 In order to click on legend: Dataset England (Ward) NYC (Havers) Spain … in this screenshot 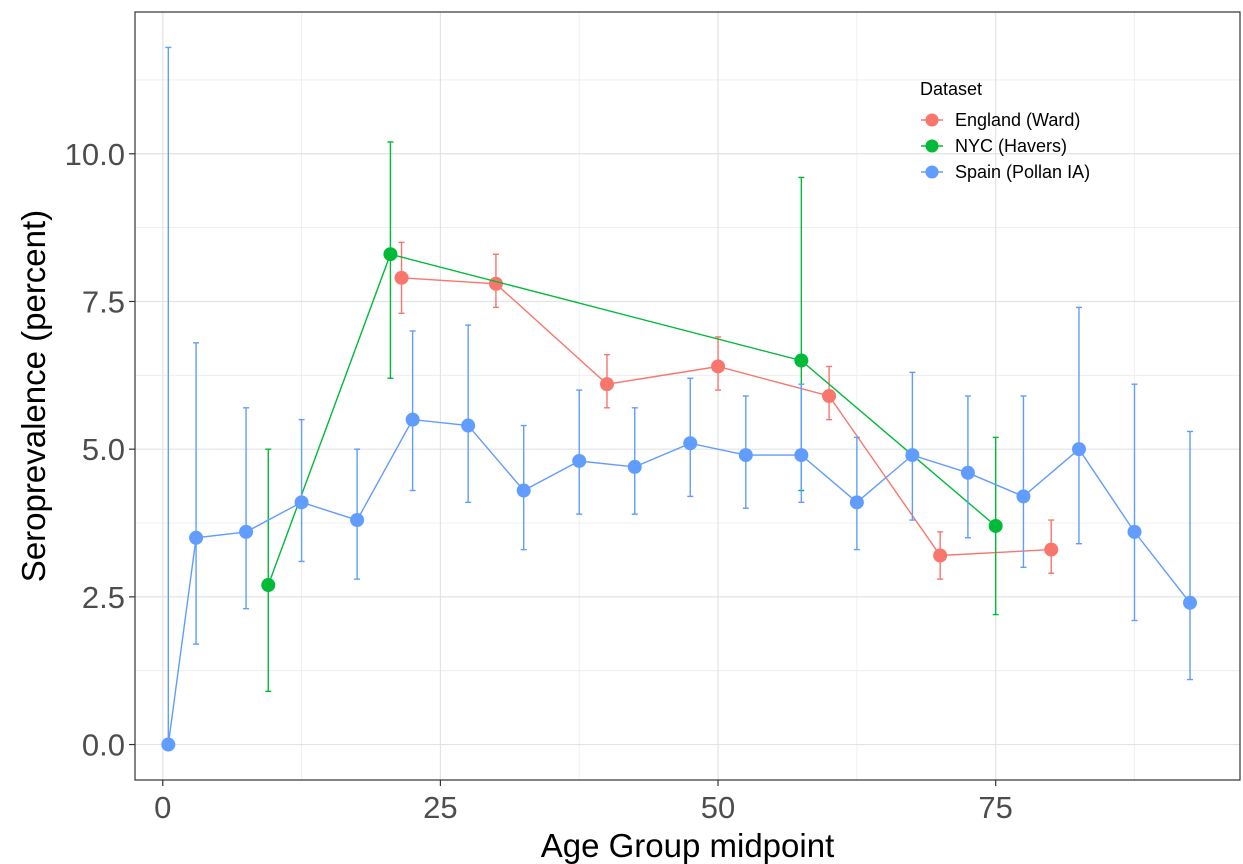, I will do `click(1005, 130)`.